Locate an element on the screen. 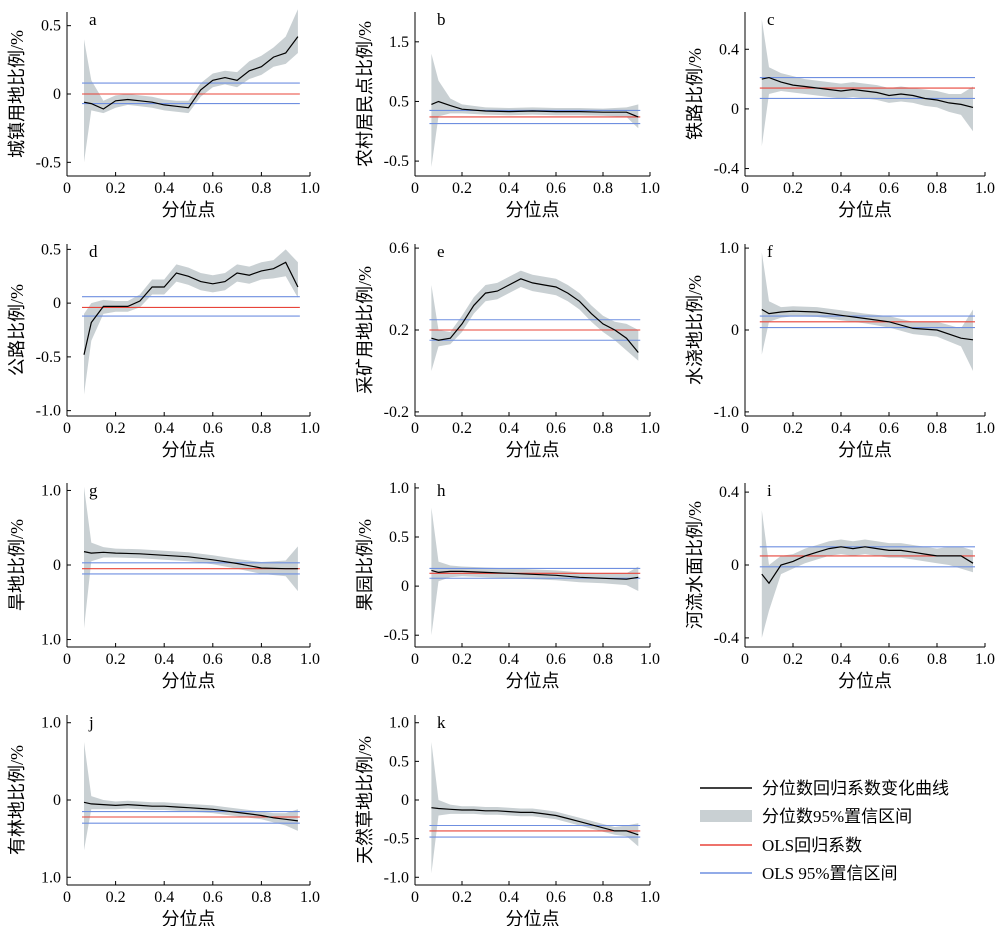 This screenshot has width=1000, height=926. panel-i-x-tick-label: 0.4 is located at coordinates (841, 659).